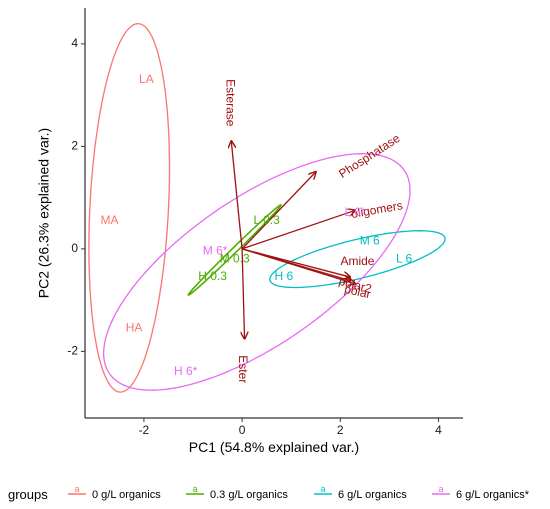  Describe the element at coordinates (74, 146) in the screenshot. I see `y-tick-label: 2` at that location.